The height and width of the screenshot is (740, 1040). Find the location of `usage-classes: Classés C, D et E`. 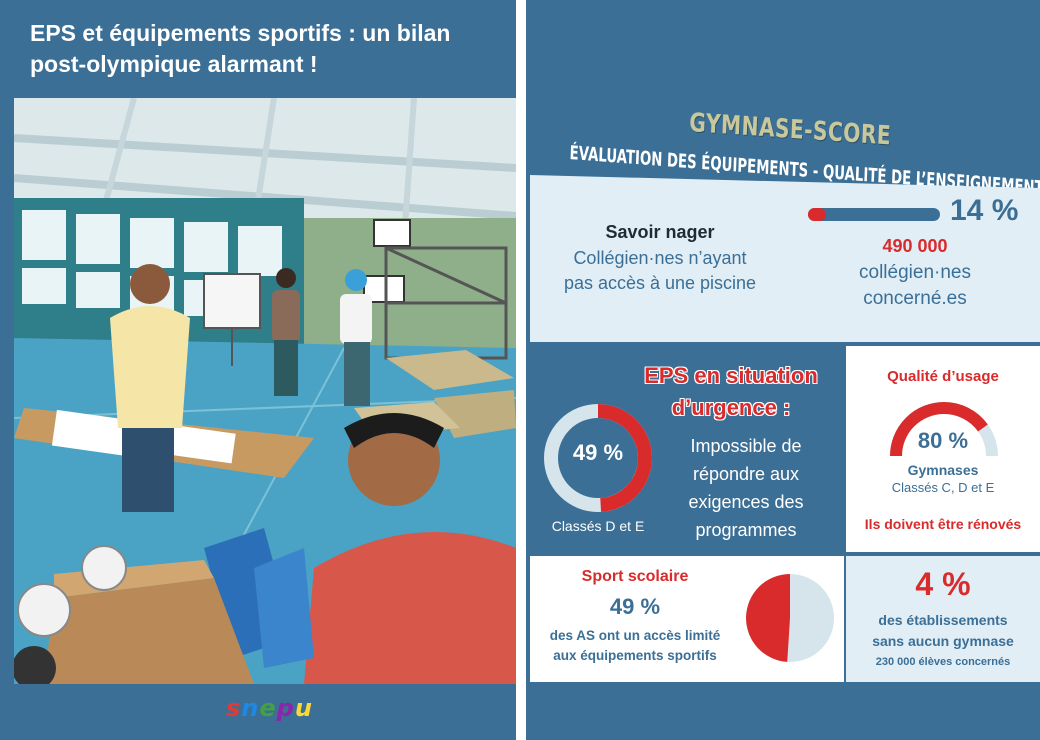

usage-classes: Classés C, D et E is located at coordinates (943, 487).